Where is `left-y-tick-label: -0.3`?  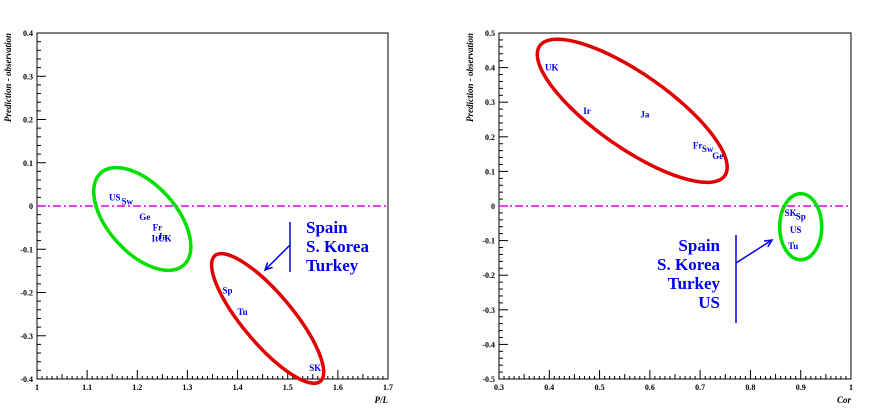
left-y-tick-label: -0.3 is located at coordinates (26, 336).